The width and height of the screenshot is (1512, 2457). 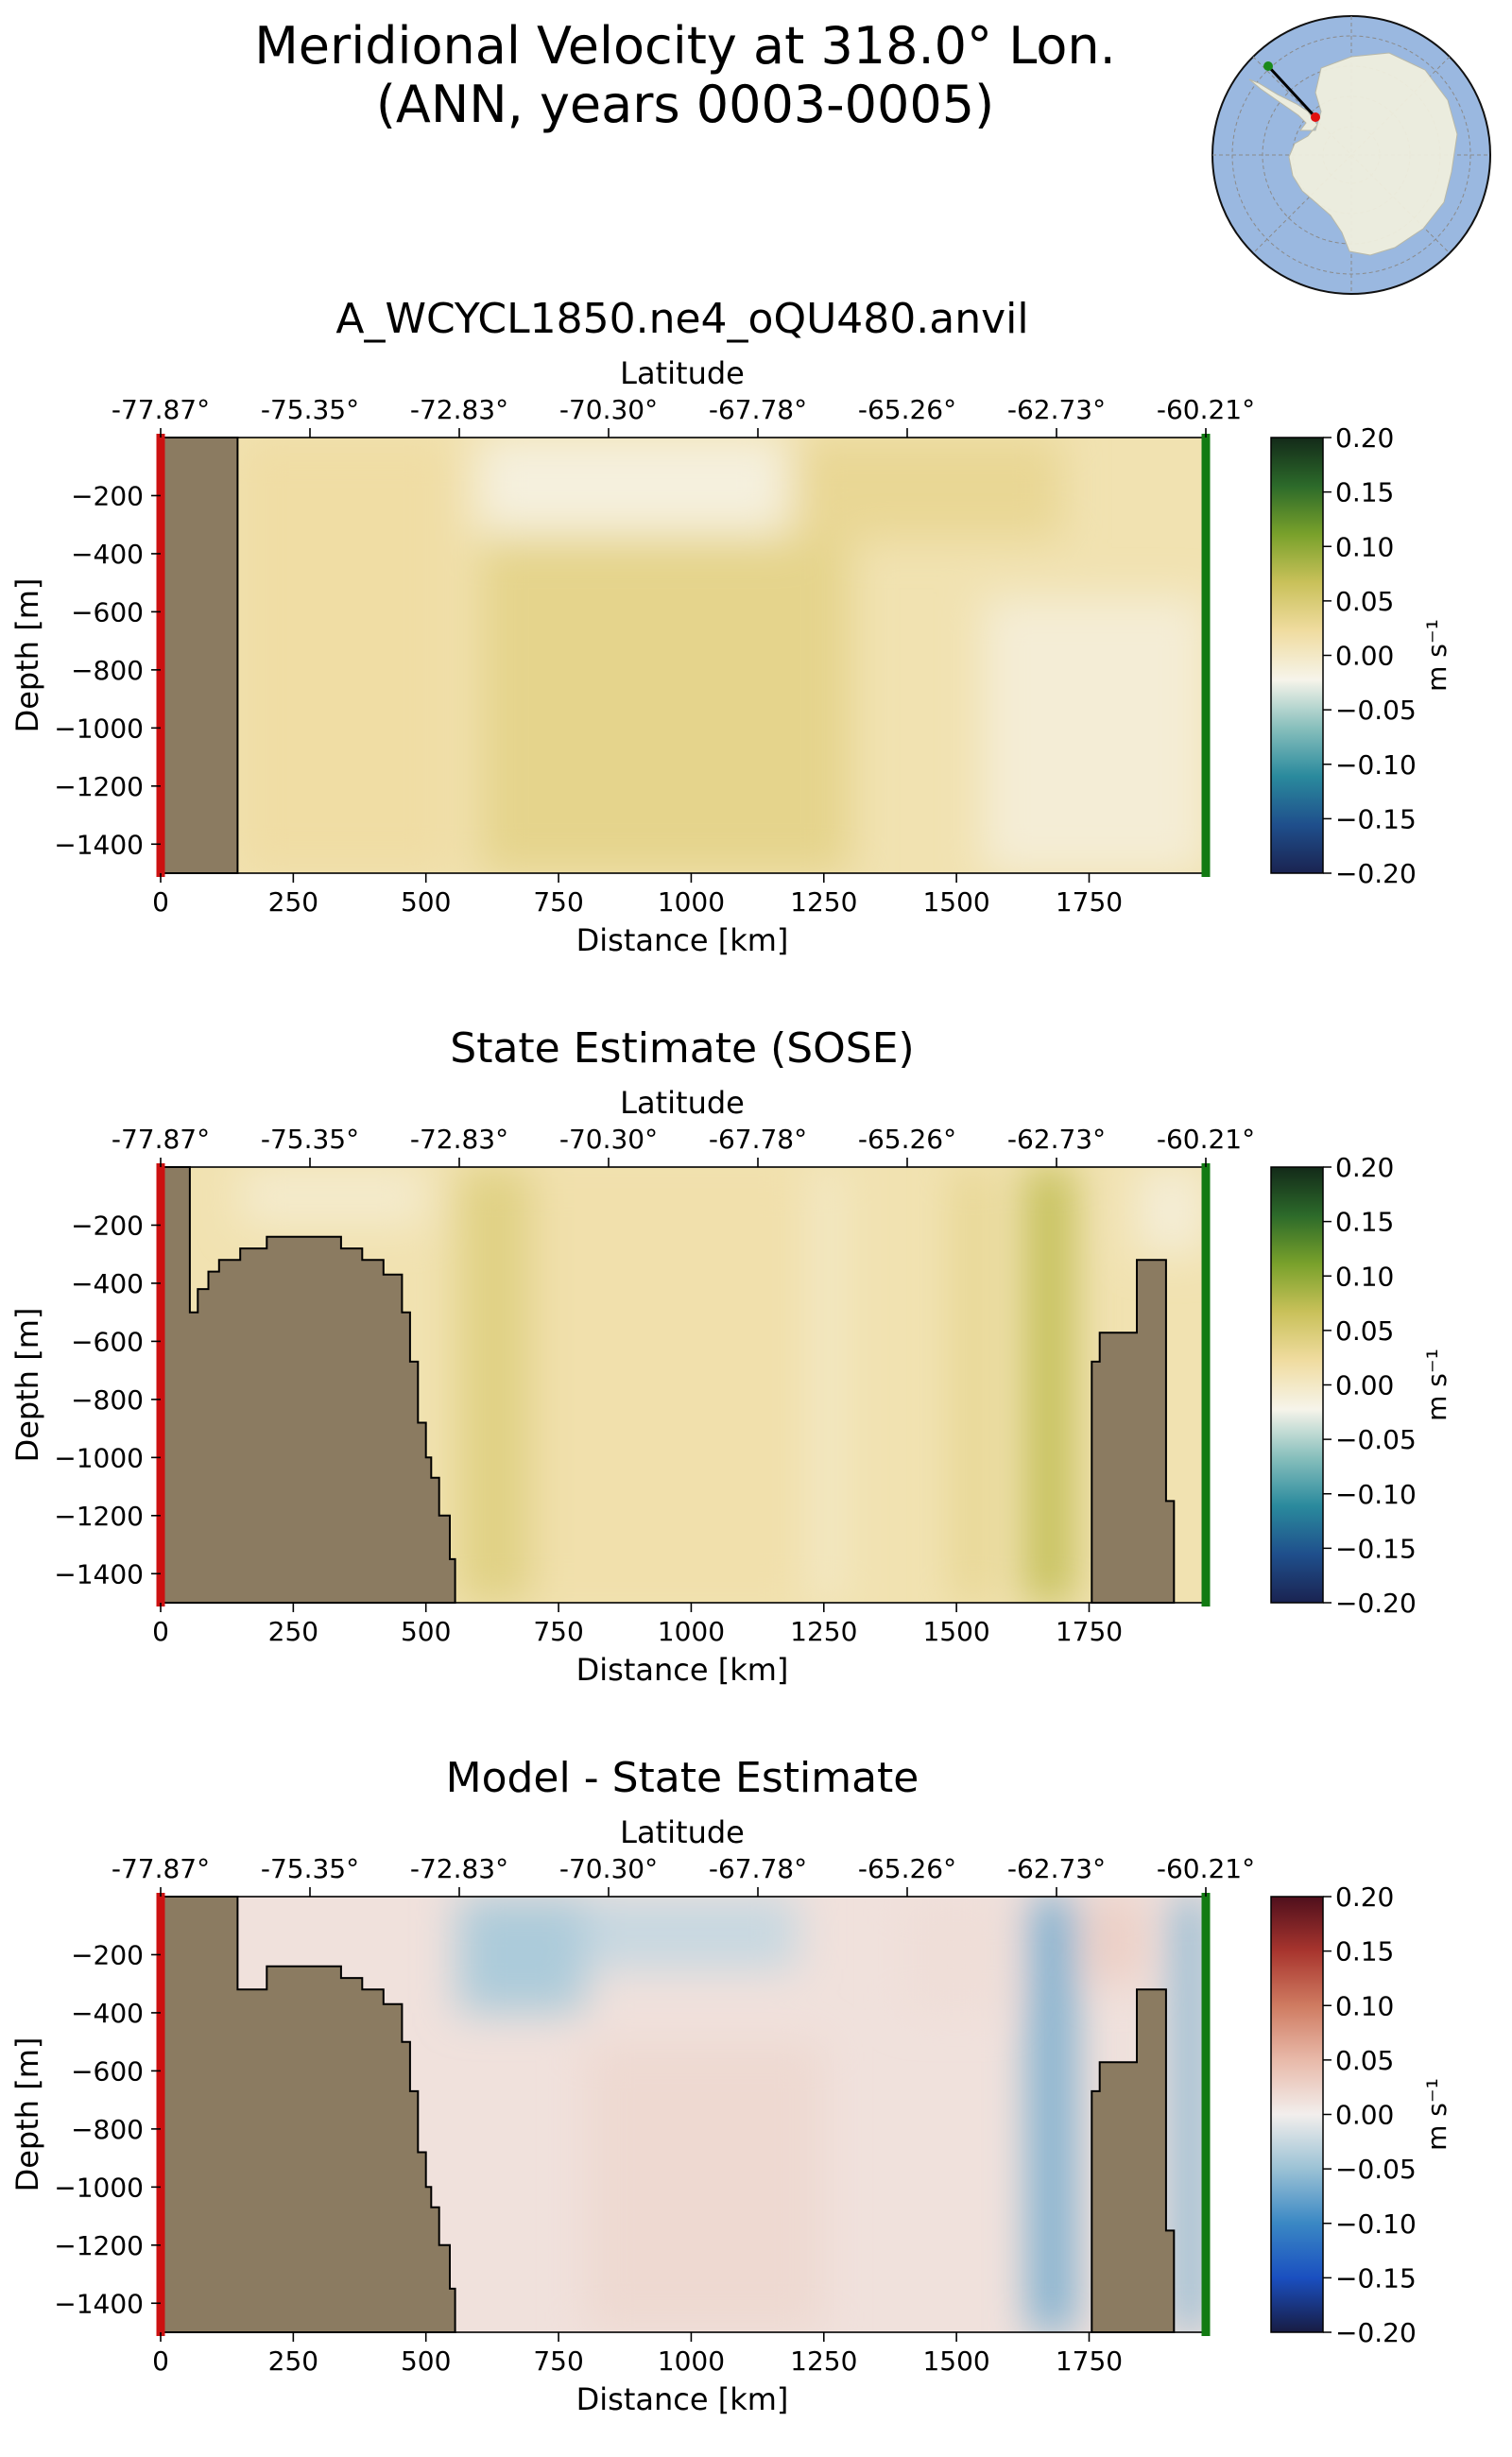 I want to click on panel-title: Model - State Estimate, so click(x=682, y=1778).